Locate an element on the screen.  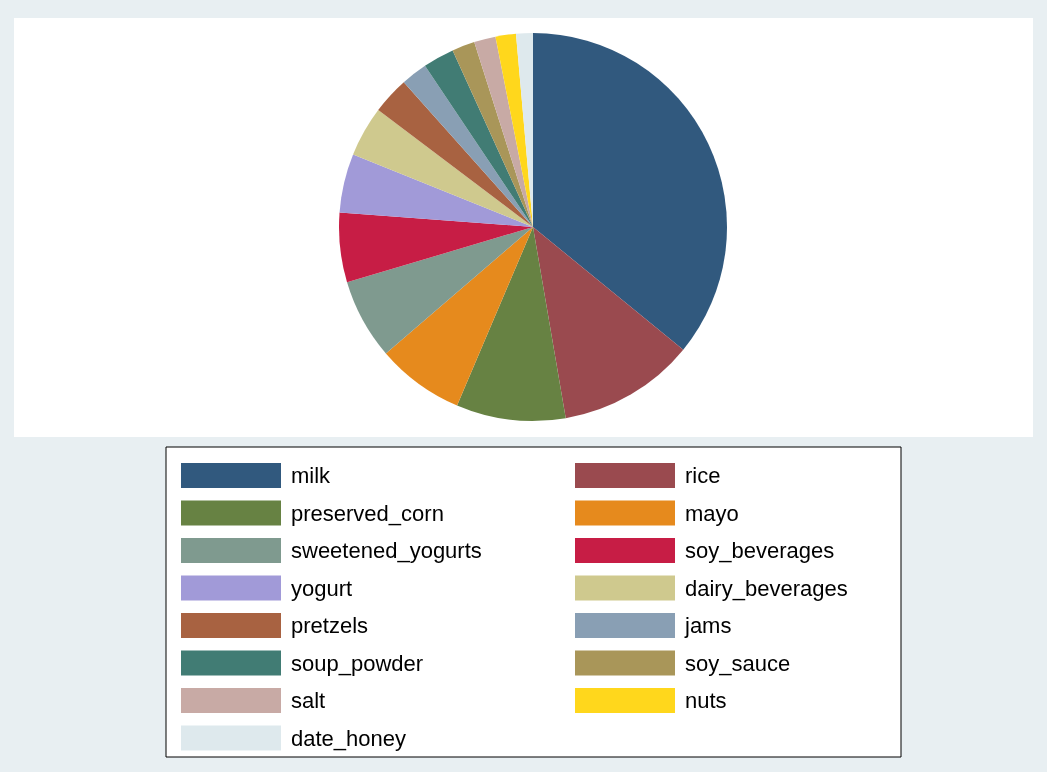
legend-label: pretzels is located at coordinates (330, 625).